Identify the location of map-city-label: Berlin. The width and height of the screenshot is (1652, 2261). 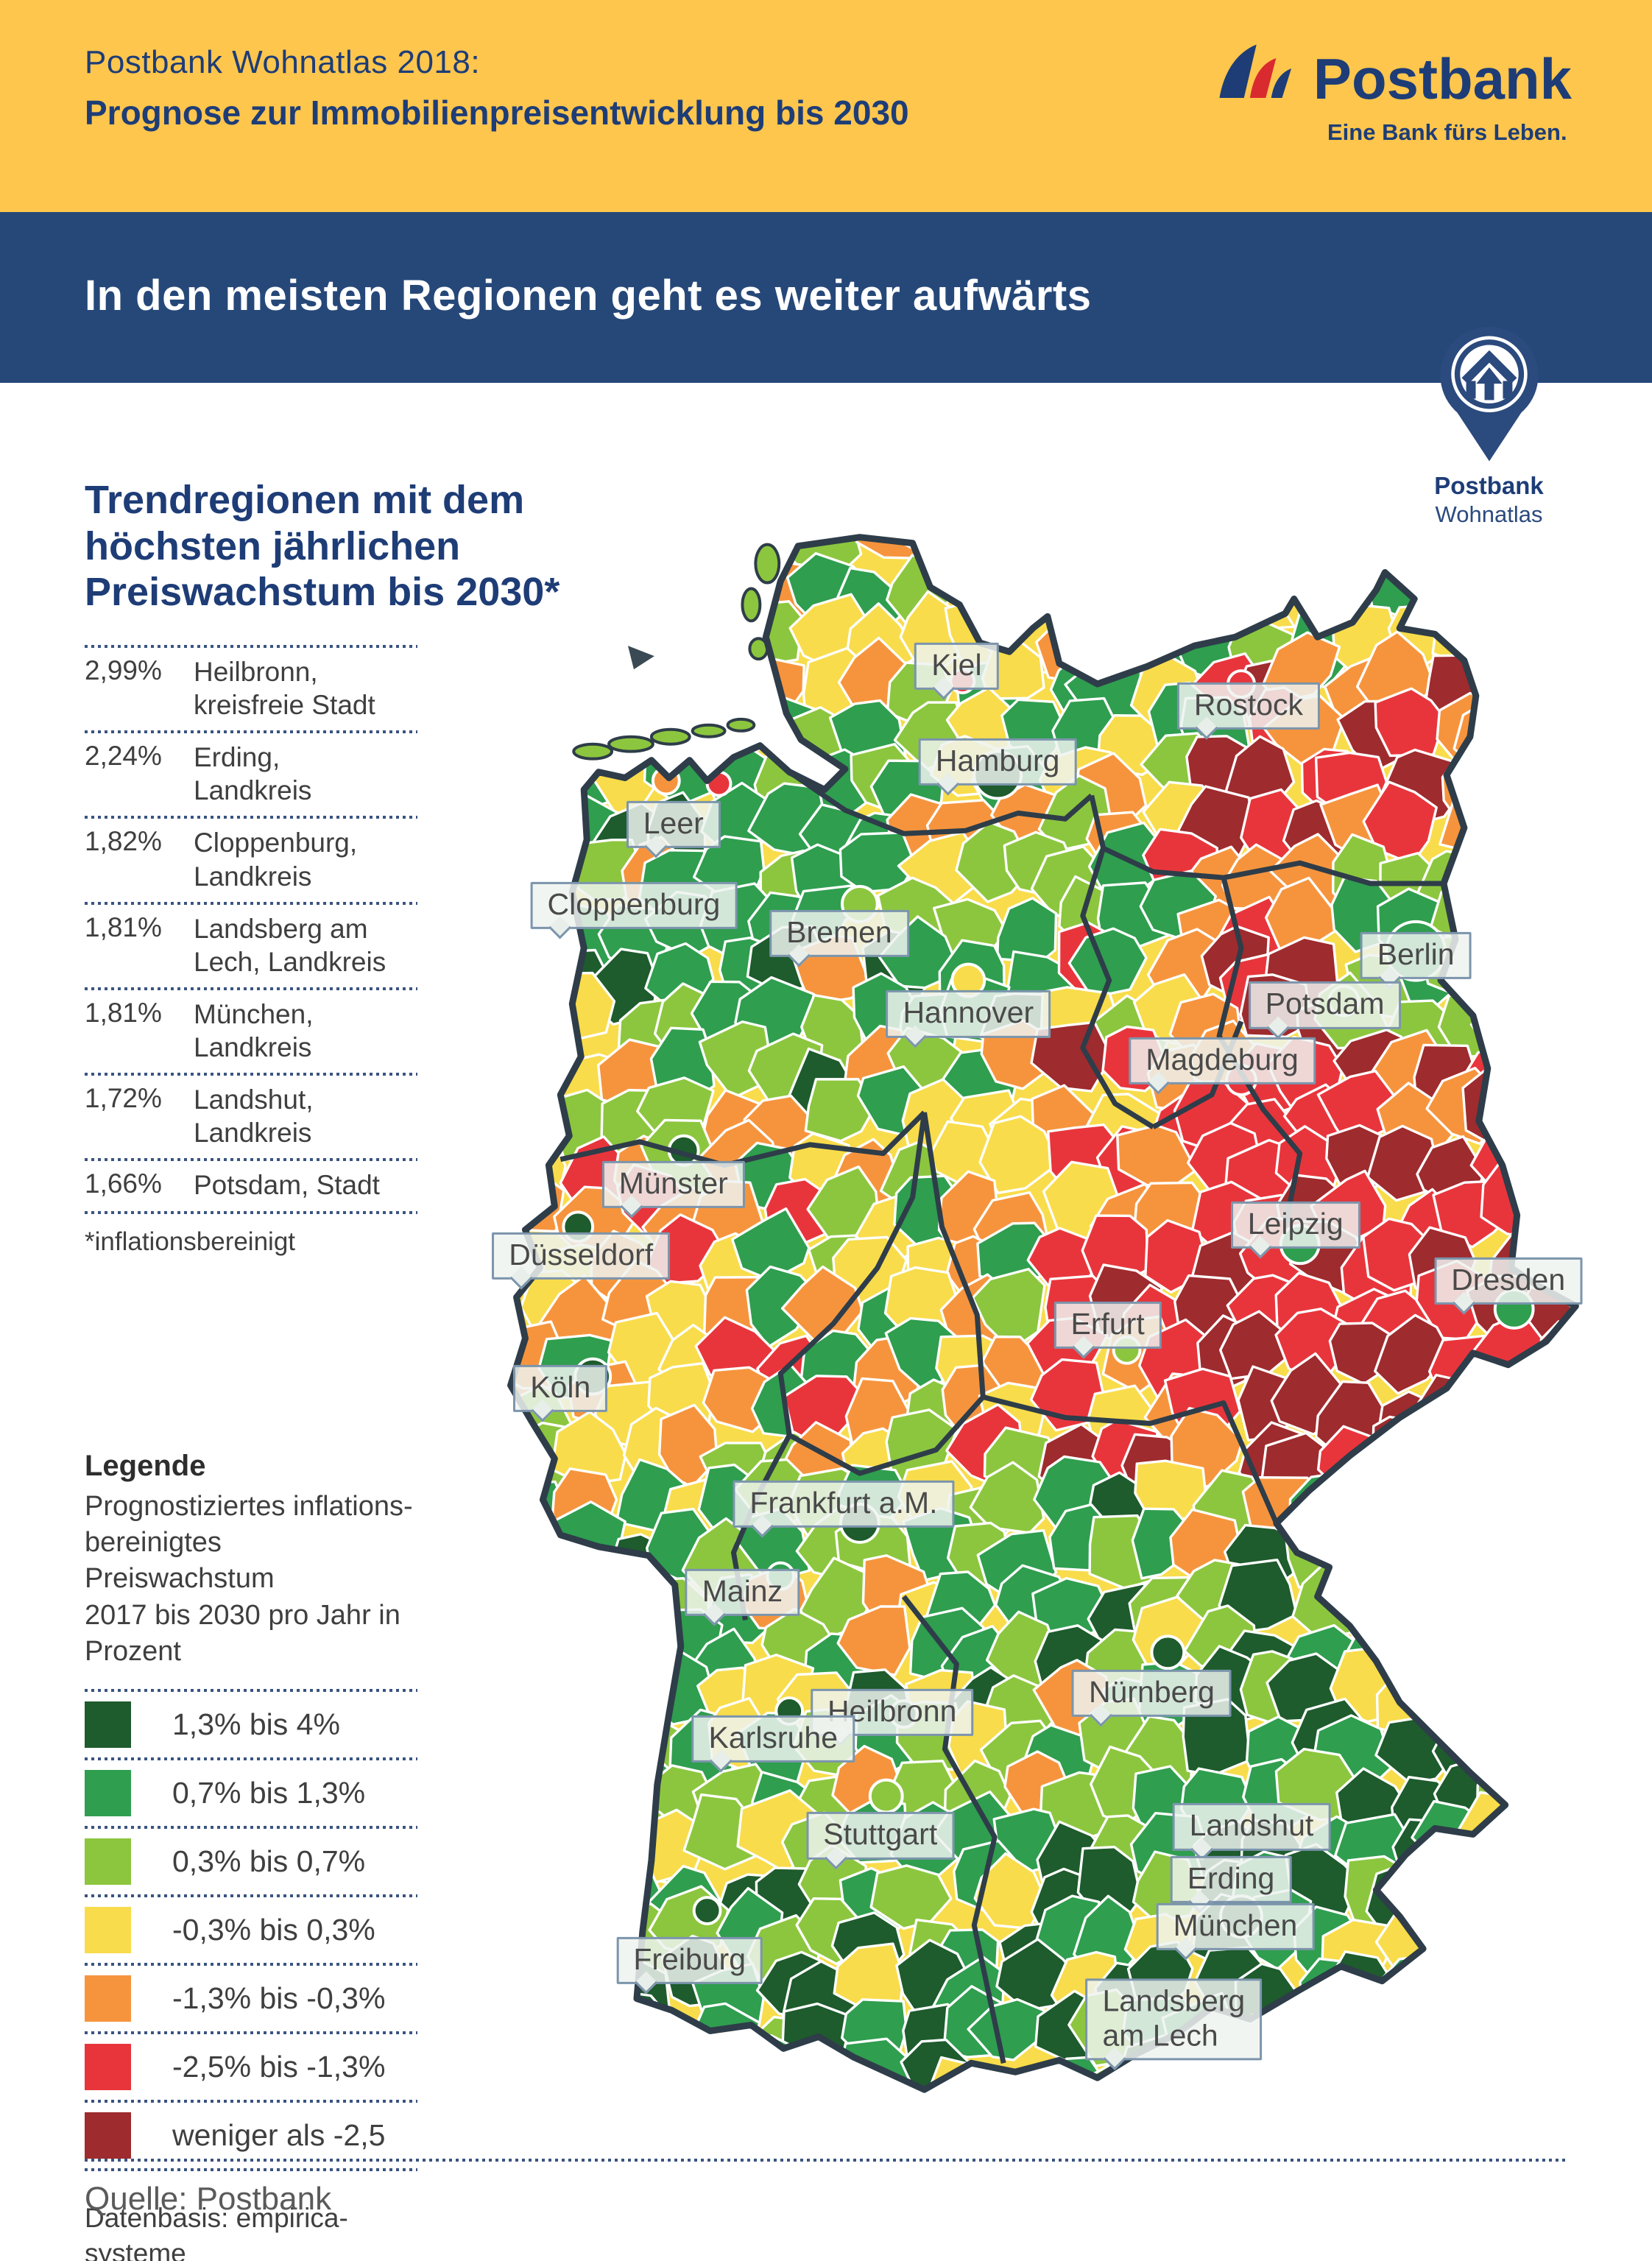
(1416, 955).